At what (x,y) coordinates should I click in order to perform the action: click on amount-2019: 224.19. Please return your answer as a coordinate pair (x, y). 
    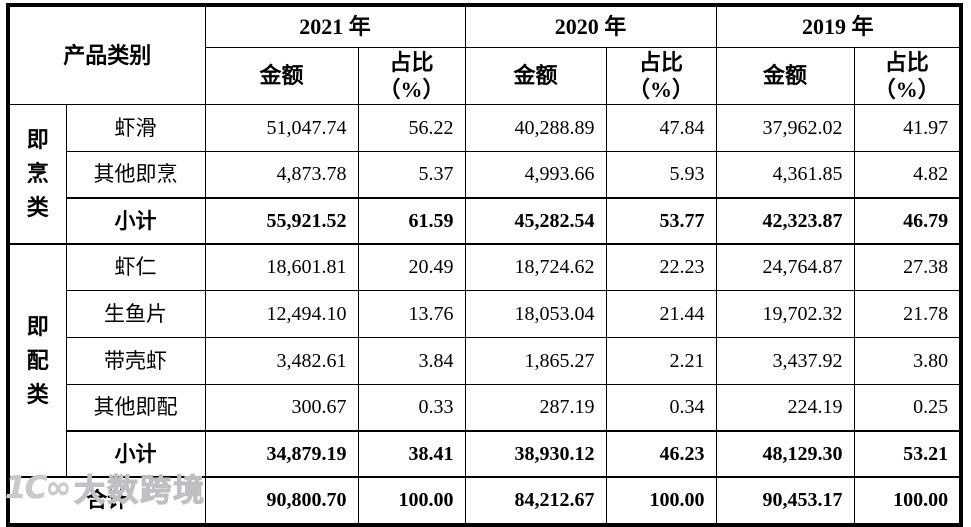
    Looking at the image, I should click on (785, 408).